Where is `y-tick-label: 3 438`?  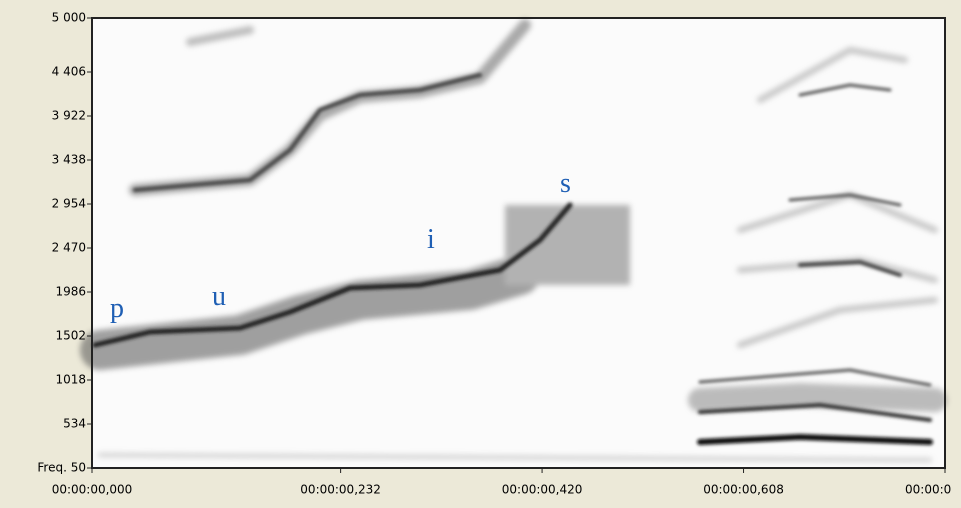
y-tick-label: 3 438 is located at coordinates (69, 160).